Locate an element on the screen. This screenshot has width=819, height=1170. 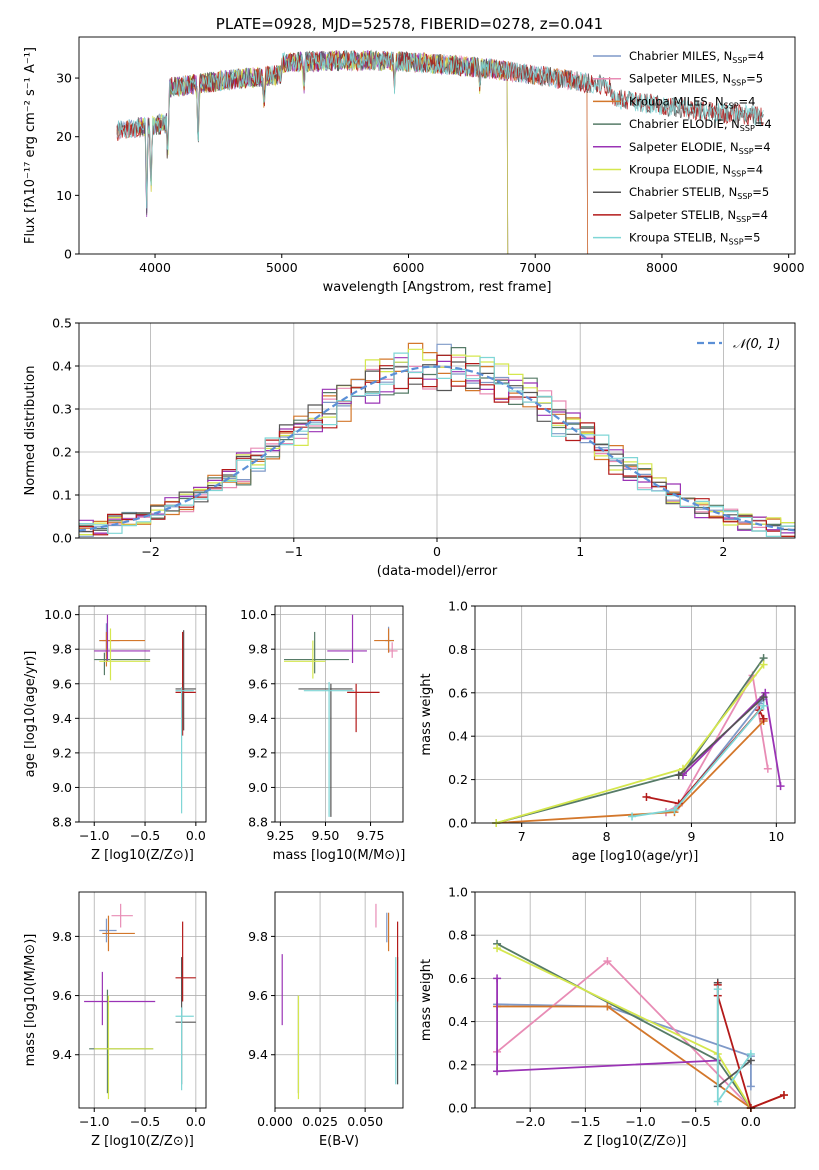
tick-label-x: 0 is located at coordinates (437, 551).